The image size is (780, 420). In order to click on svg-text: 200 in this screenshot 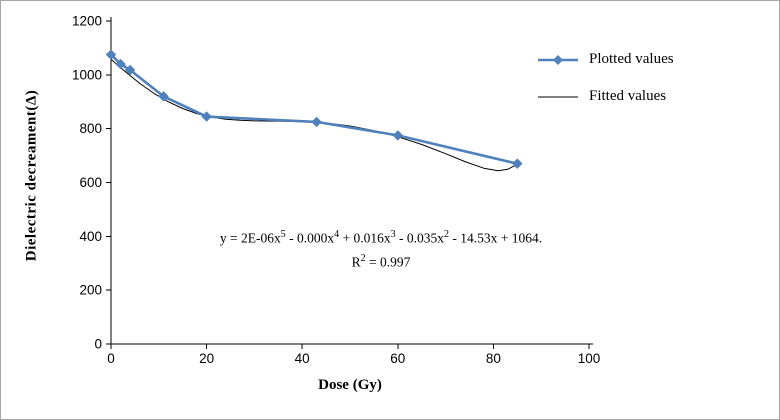, I will do `click(90, 290)`.